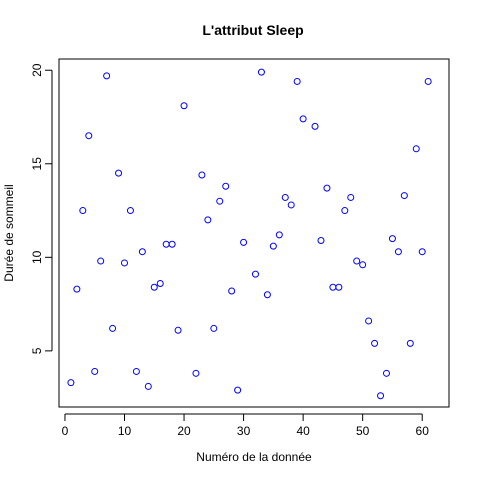 The image size is (480, 480). I want to click on x-axis-label: Numéro de la donnée, so click(254, 457).